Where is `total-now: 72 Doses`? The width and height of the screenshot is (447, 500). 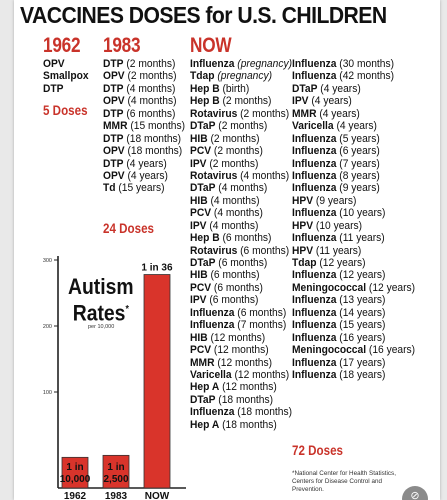 total-now: 72 Doses is located at coordinates (317, 450).